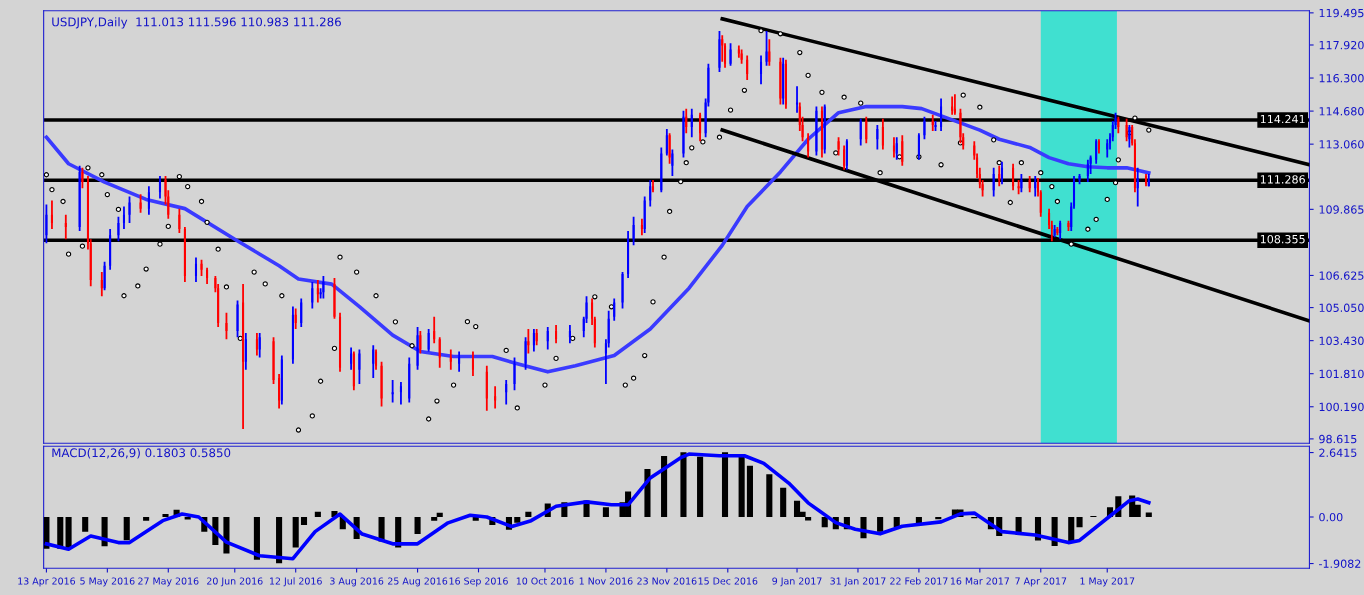 The height and width of the screenshot is (595, 1364). What do you see at coordinates (728, 581) in the screenshot?
I see `x-tick-label: 15 Dec 2016` at bounding box center [728, 581].